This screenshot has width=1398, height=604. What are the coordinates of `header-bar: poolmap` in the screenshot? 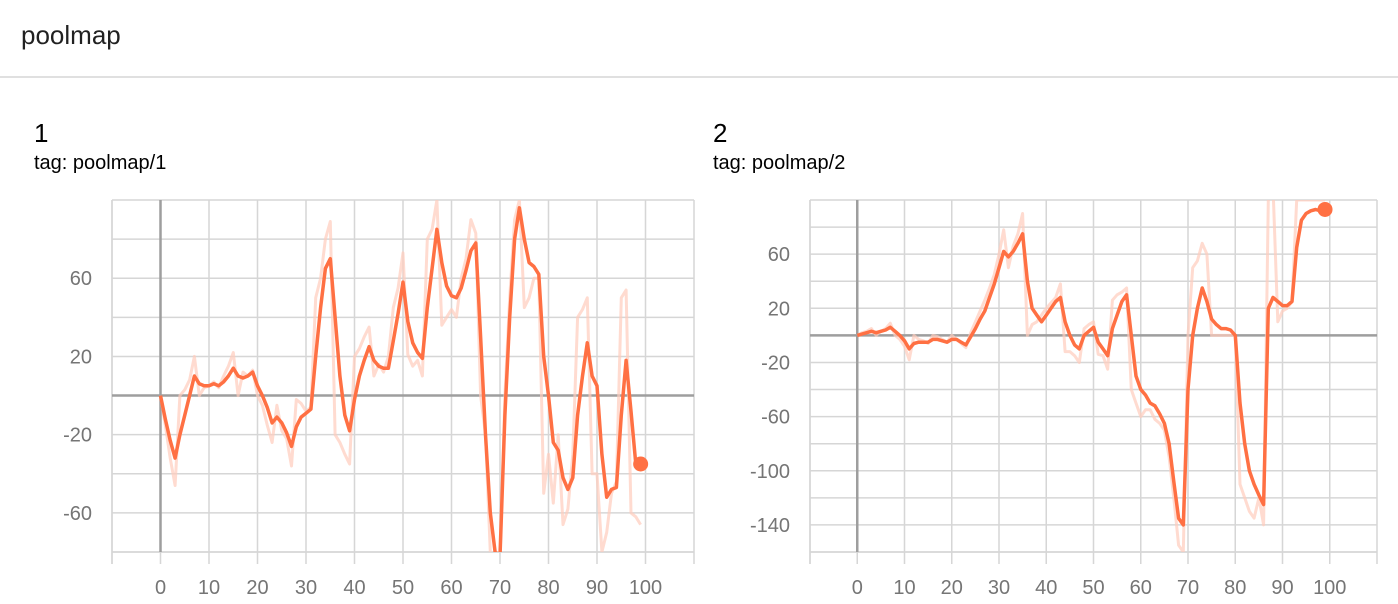 It's located at (699, 39).